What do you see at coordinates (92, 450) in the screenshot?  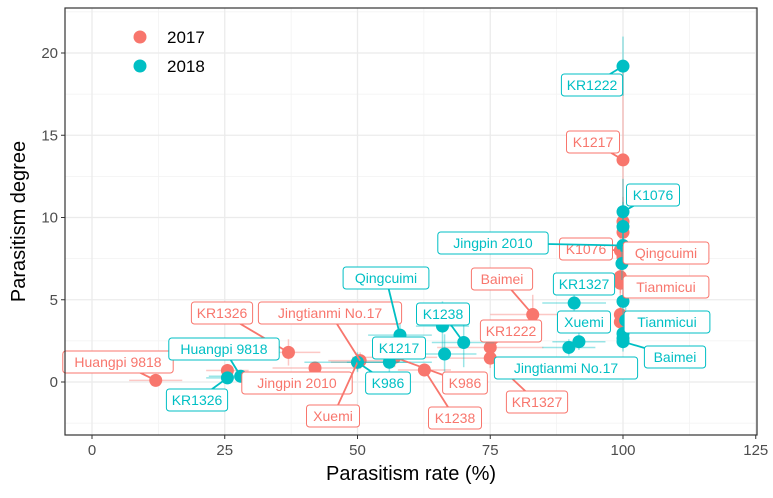 I see `x-tick-label: 0` at bounding box center [92, 450].